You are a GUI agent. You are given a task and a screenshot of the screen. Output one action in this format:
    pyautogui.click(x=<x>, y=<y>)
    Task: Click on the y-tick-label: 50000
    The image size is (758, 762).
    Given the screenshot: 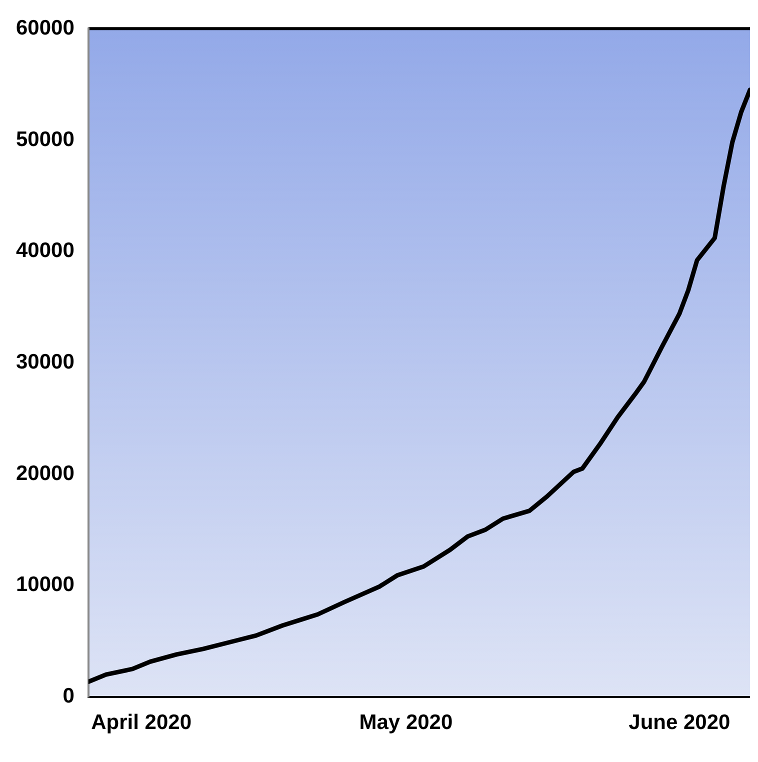 What is the action you would take?
    pyautogui.click(x=45, y=139)
    